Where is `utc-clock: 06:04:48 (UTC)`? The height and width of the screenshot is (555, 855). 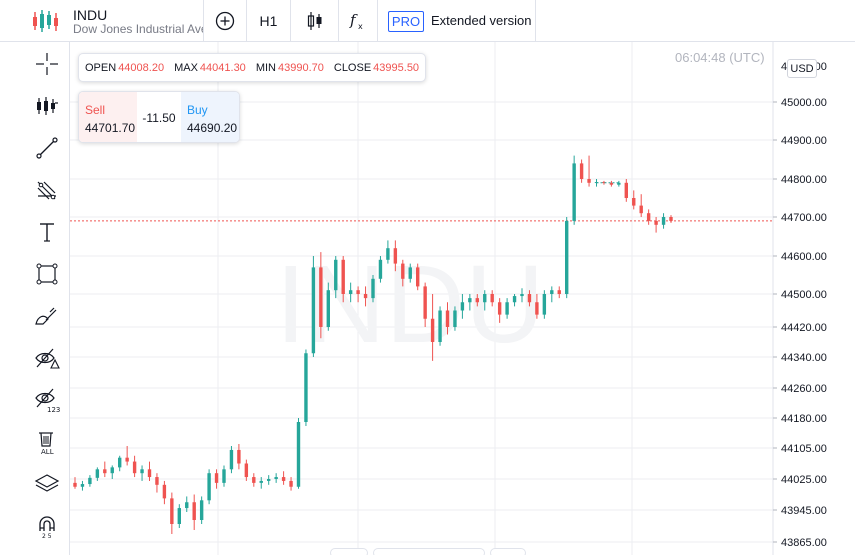
utc-clock: 06:04:48 (UTC) is located at coordinates (720, 57).